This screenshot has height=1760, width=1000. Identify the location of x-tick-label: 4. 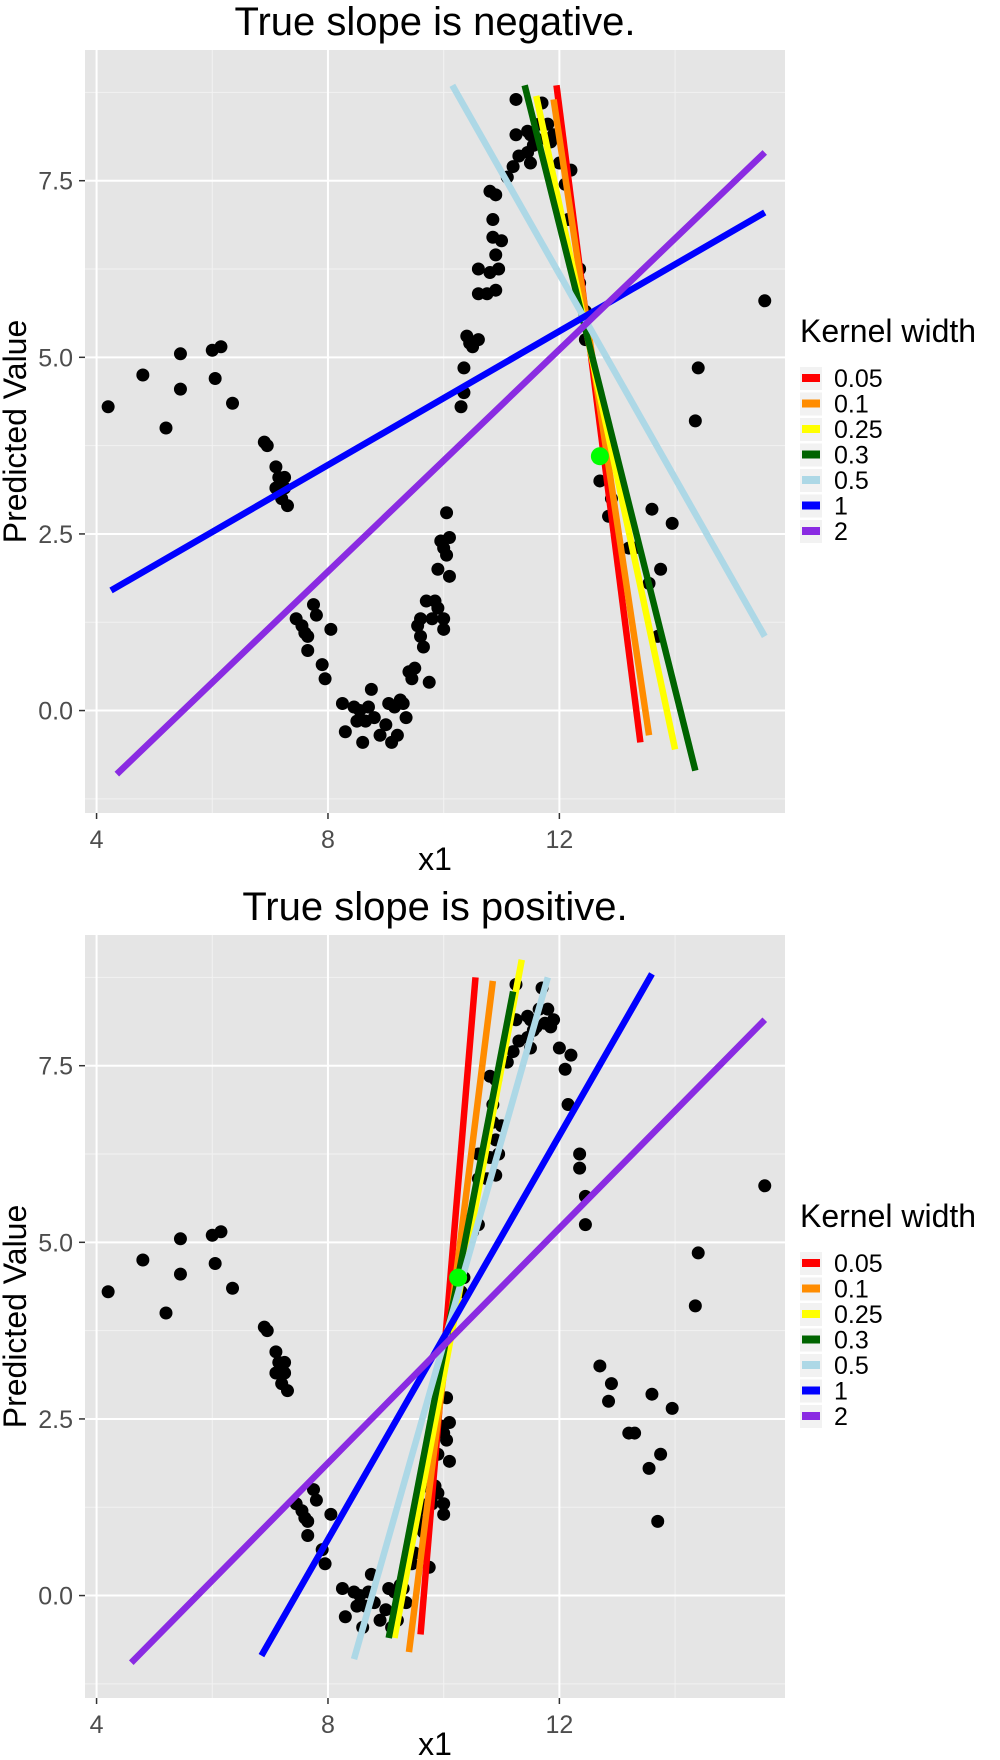
(97, 1725).